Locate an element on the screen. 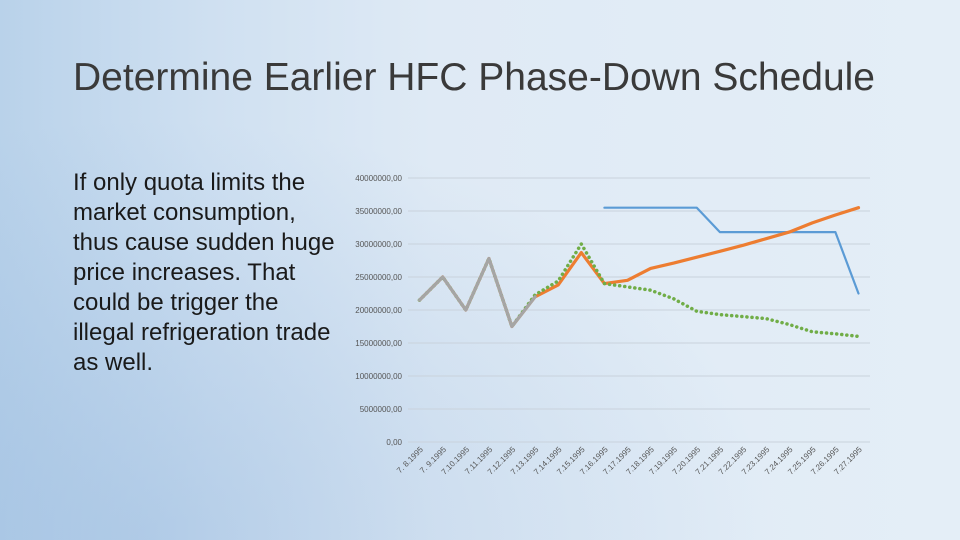  y-tick-label: 20000000,00 is located at coordinates (378, 310).